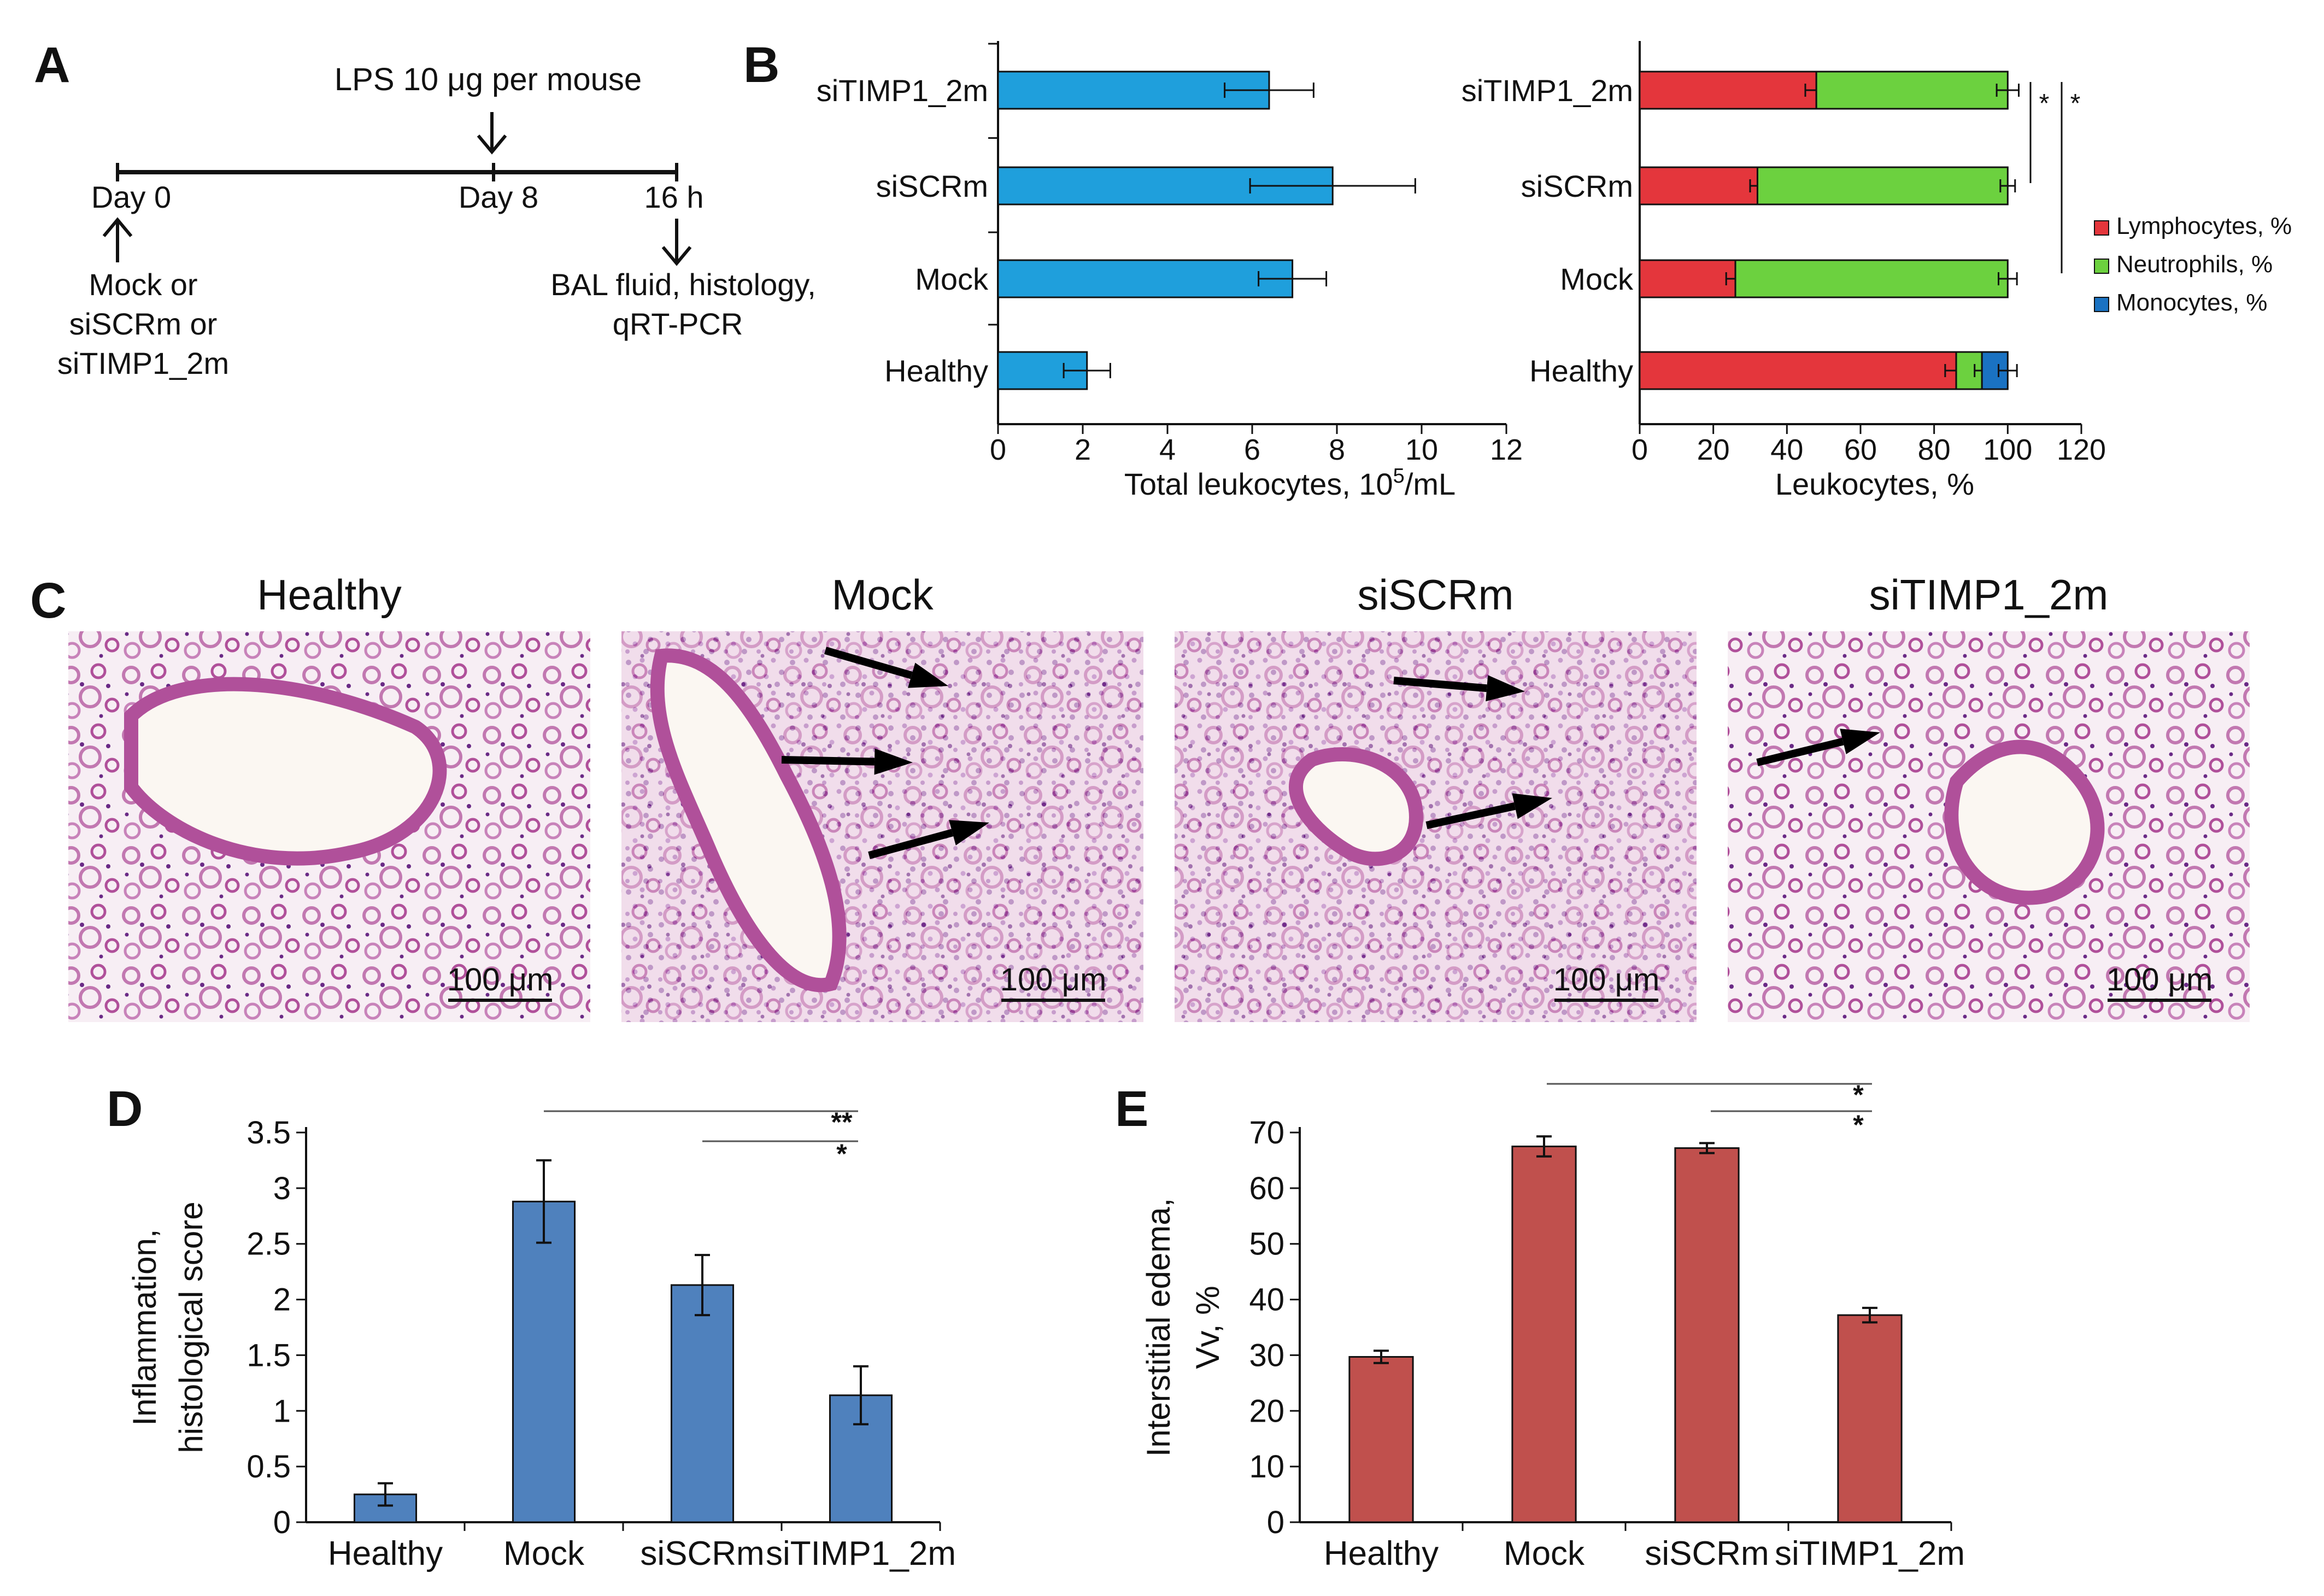  Describe the element at coordinates (1713, 449) in the screenshot. I see `b-right-x-tick-label: 20` at that location.